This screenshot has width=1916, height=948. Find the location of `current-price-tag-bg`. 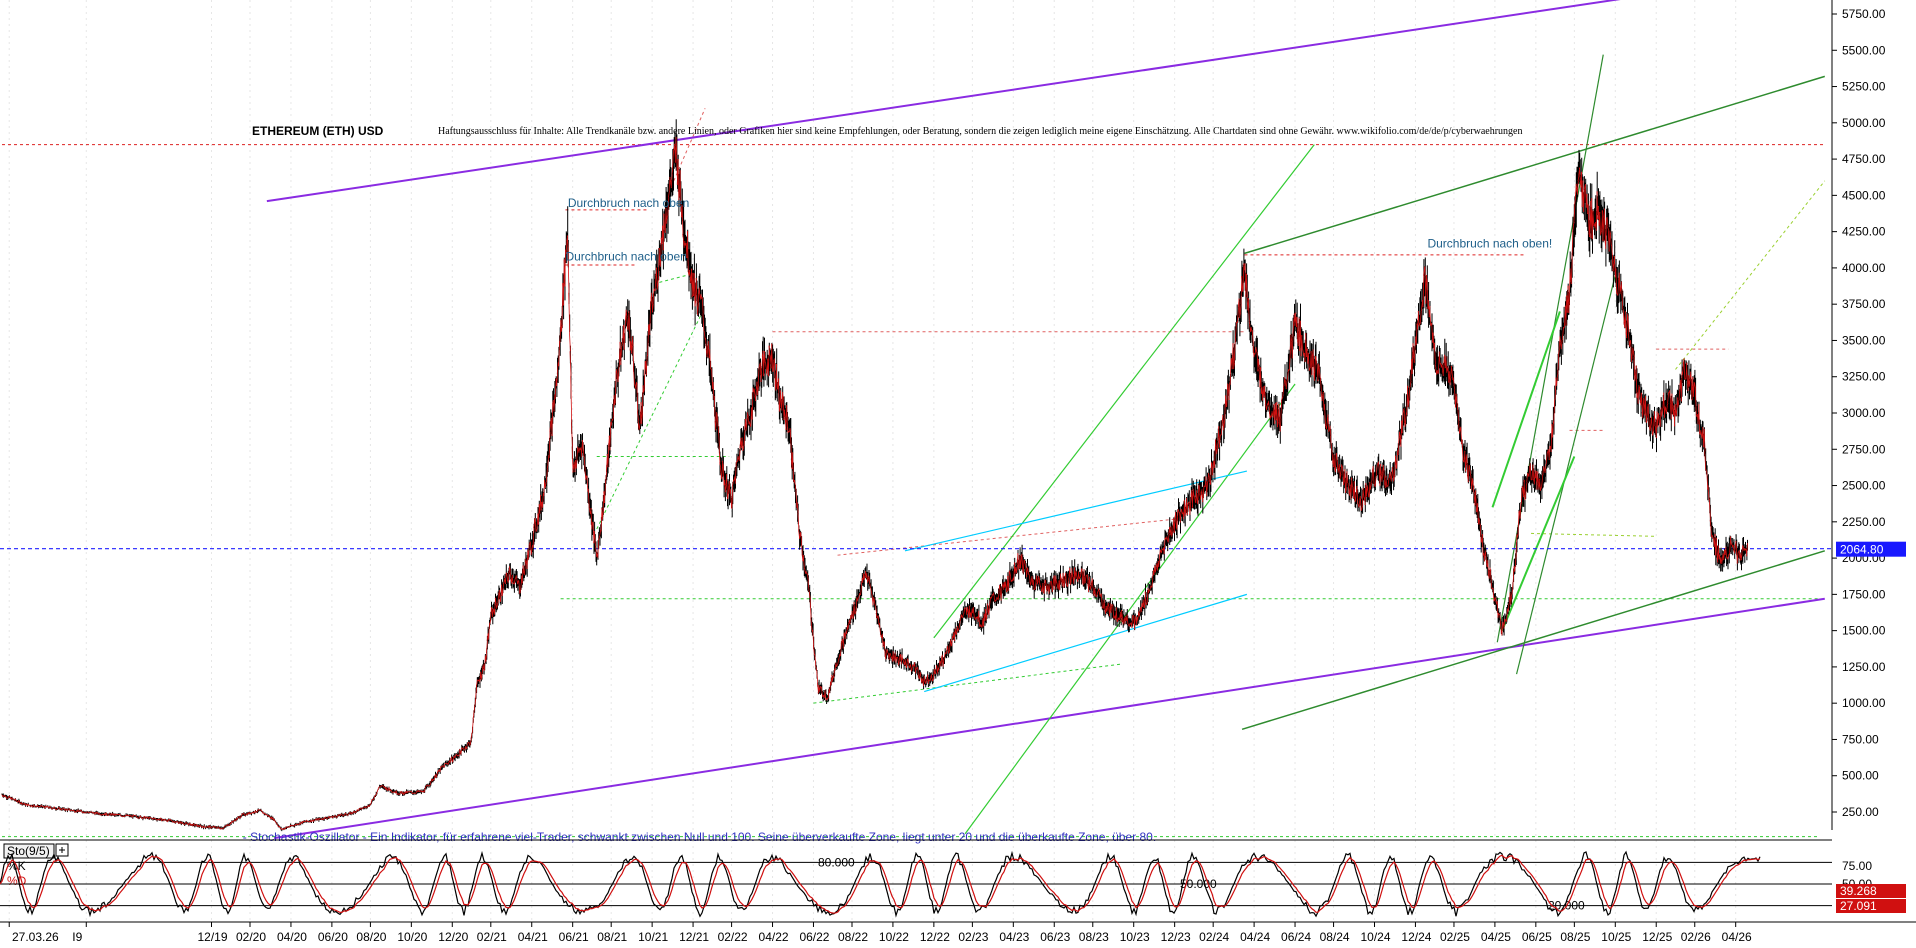

current-price-tag-bg is located at coordinates (1871, 549).